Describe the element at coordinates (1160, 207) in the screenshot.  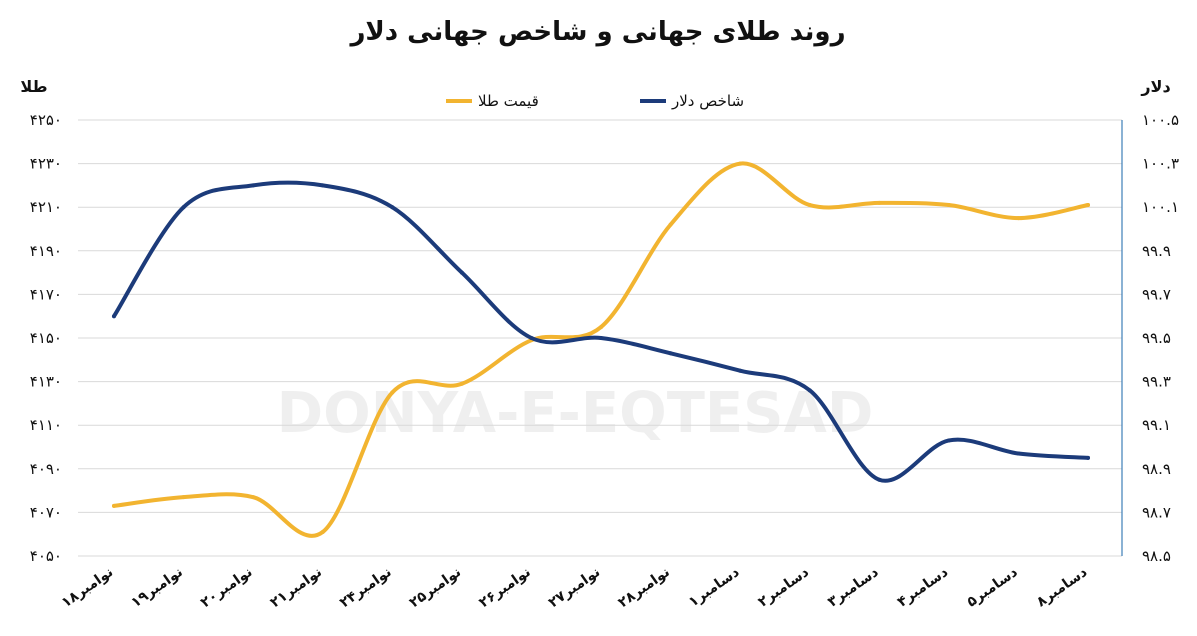
I see `right-tick-label: ۱۰۰.۱` at that location.